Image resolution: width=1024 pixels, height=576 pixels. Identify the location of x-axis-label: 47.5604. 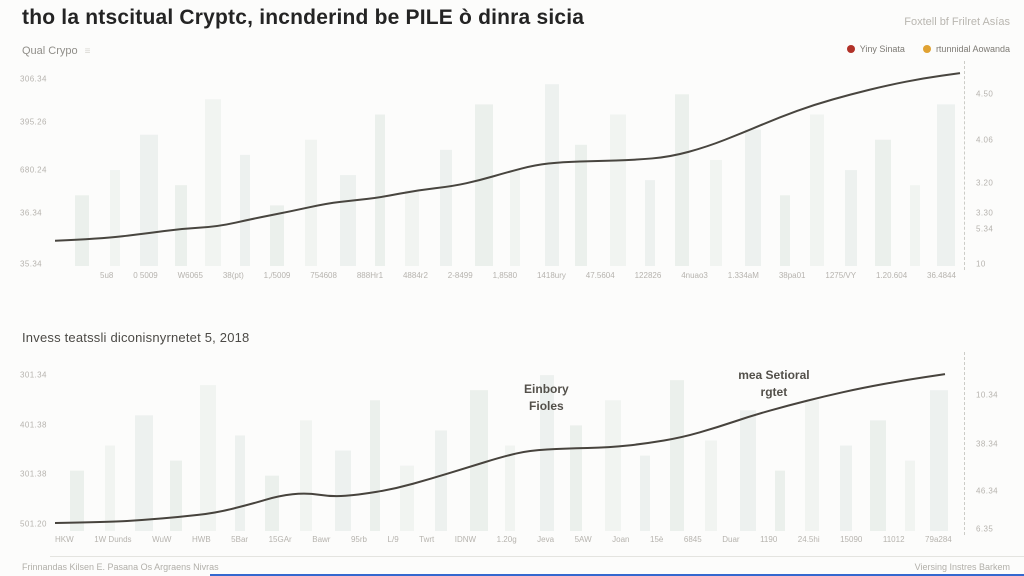
(600, 275).